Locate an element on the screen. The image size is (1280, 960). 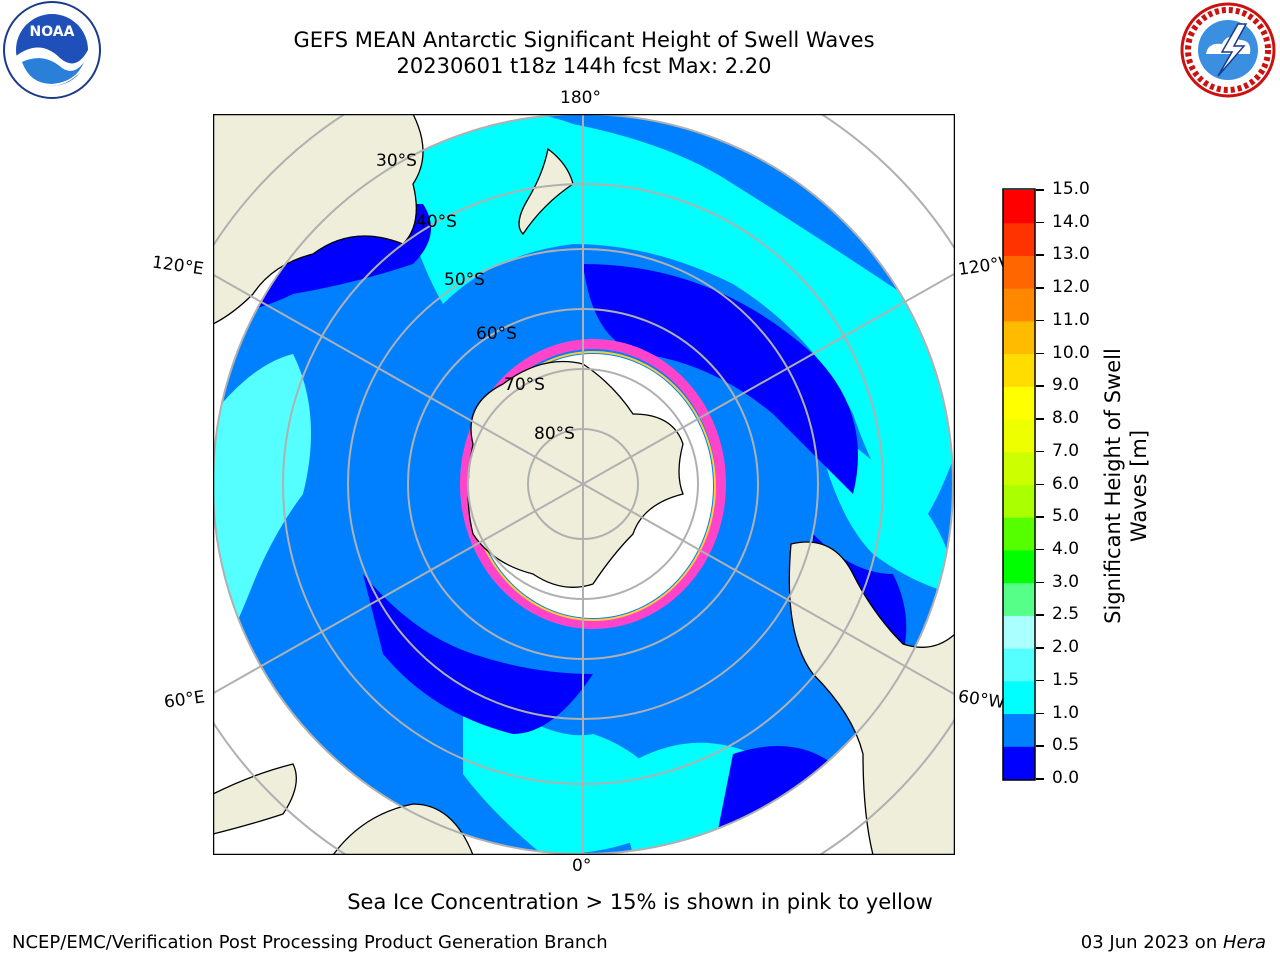
chart-subtitle: 20230601 t18z 144h fcst Max: 2.20 is located at coordinates (584, 66).